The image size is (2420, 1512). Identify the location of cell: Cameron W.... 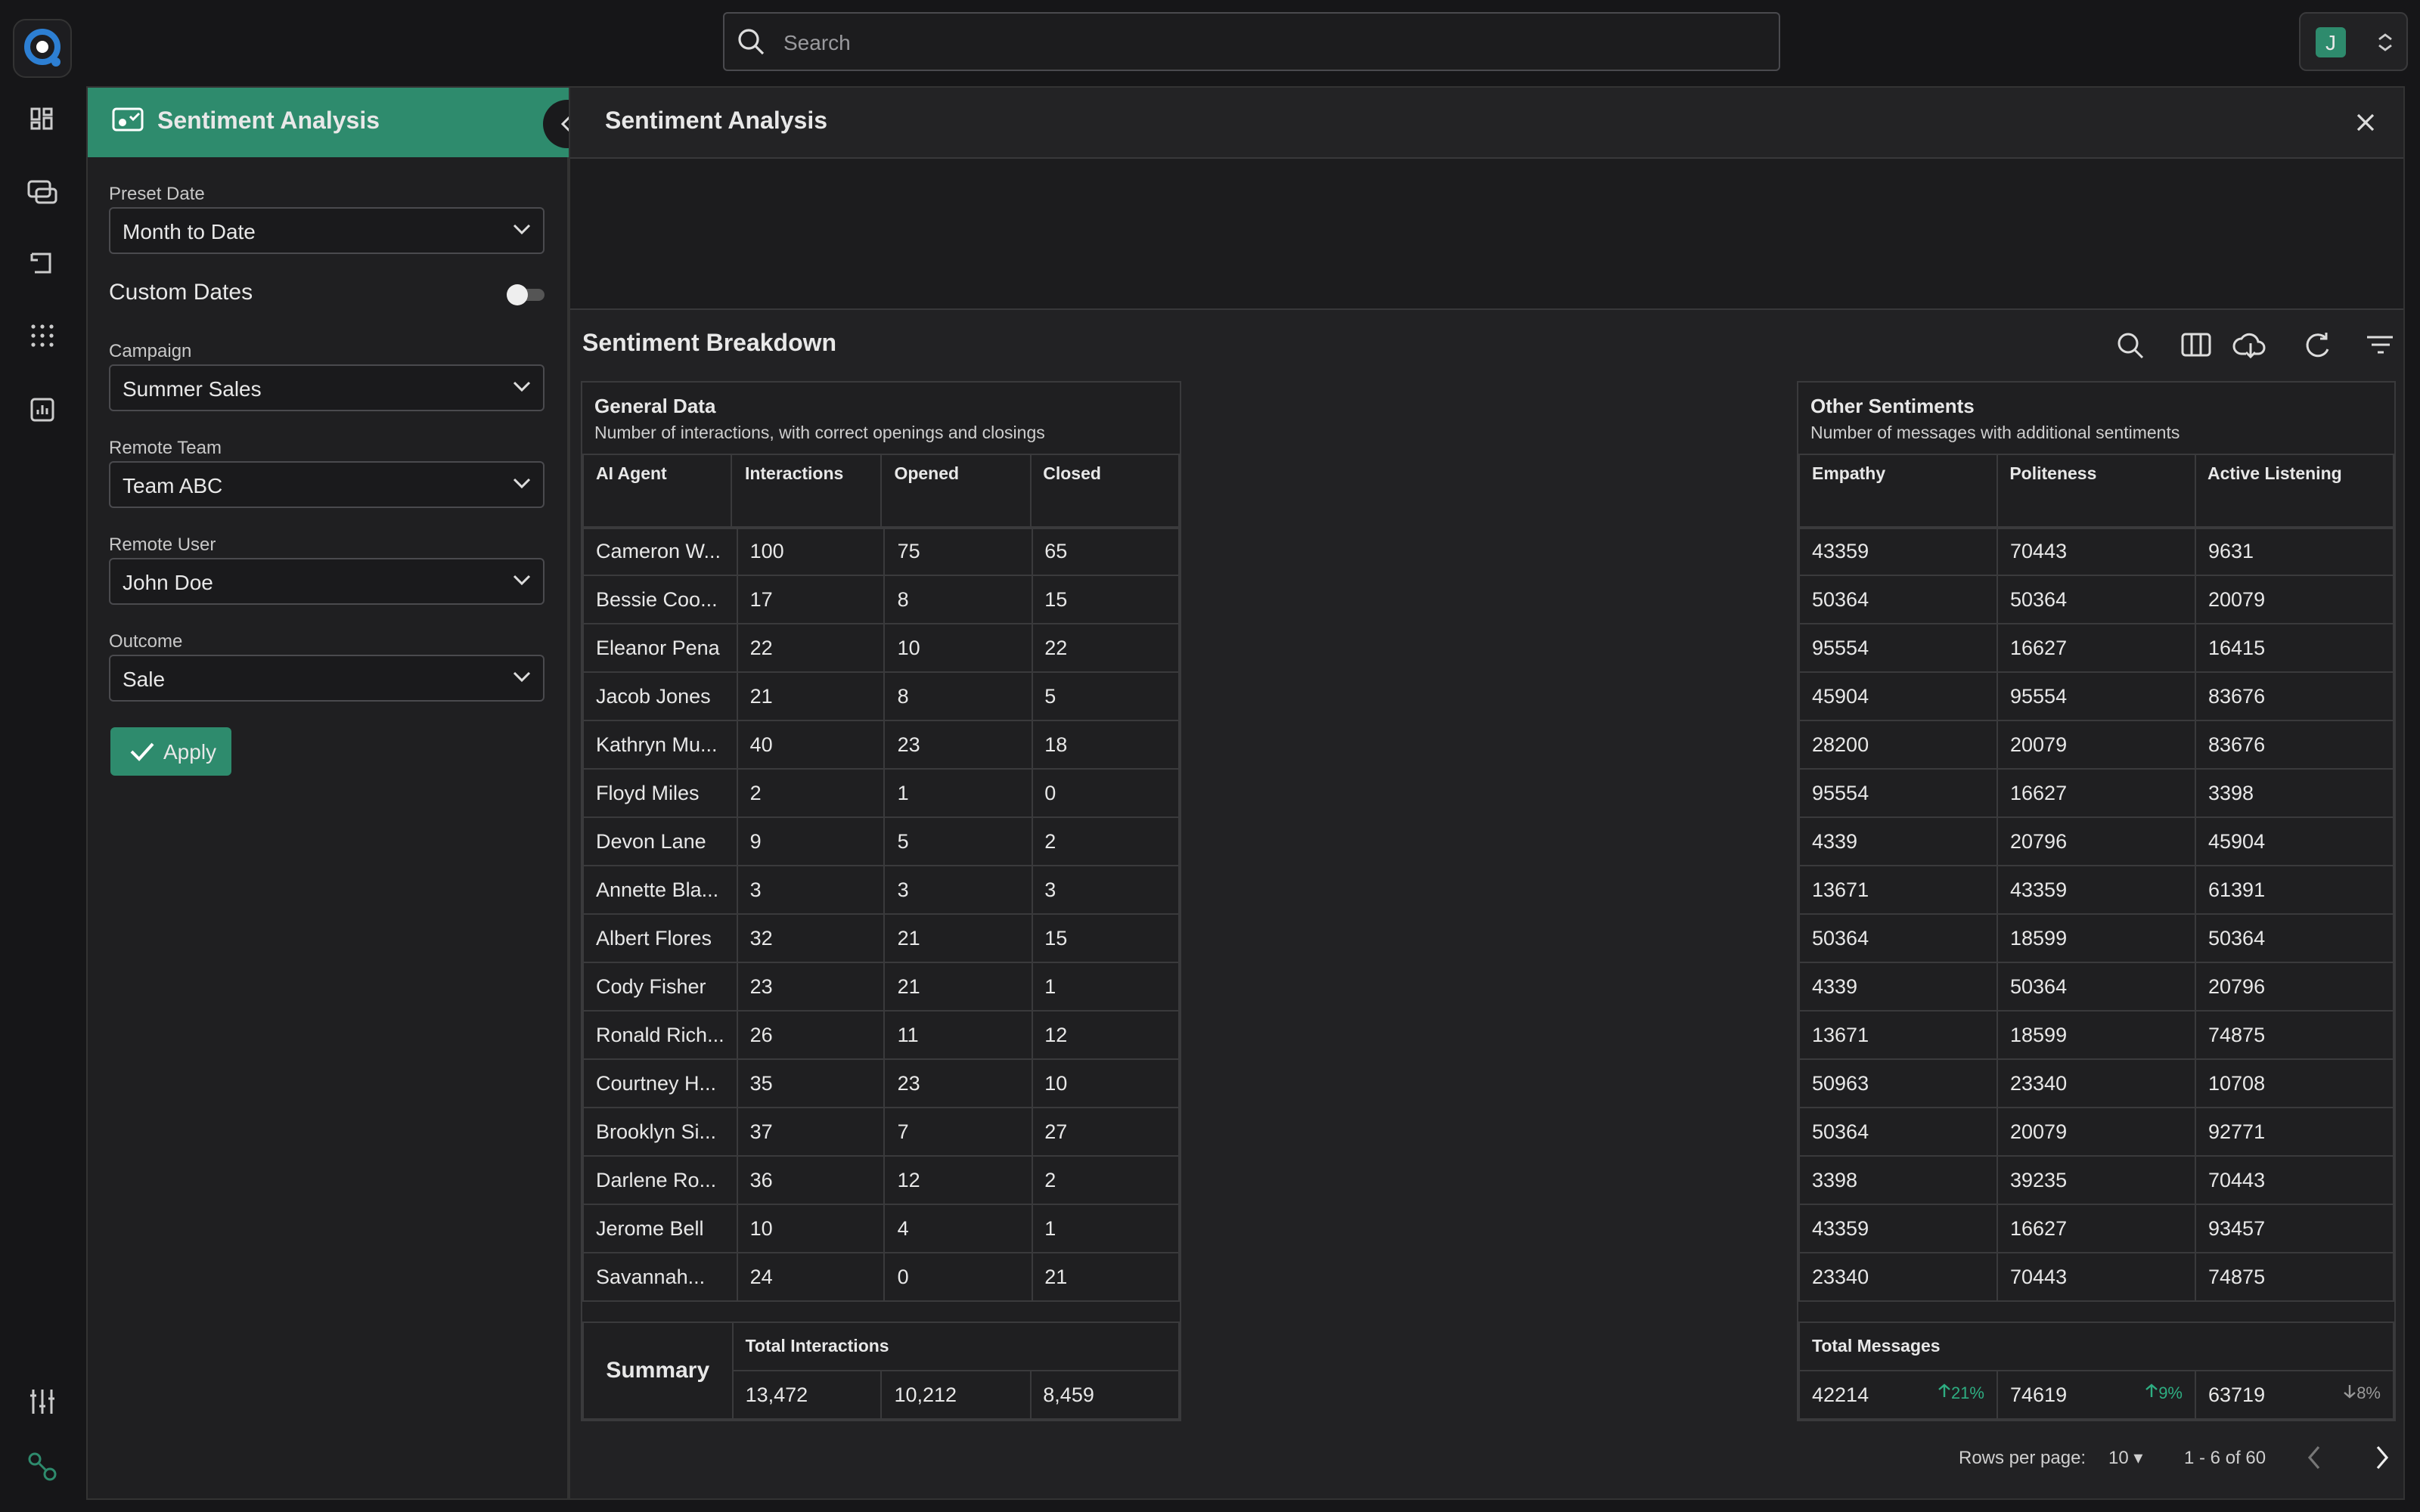
(660, 551).